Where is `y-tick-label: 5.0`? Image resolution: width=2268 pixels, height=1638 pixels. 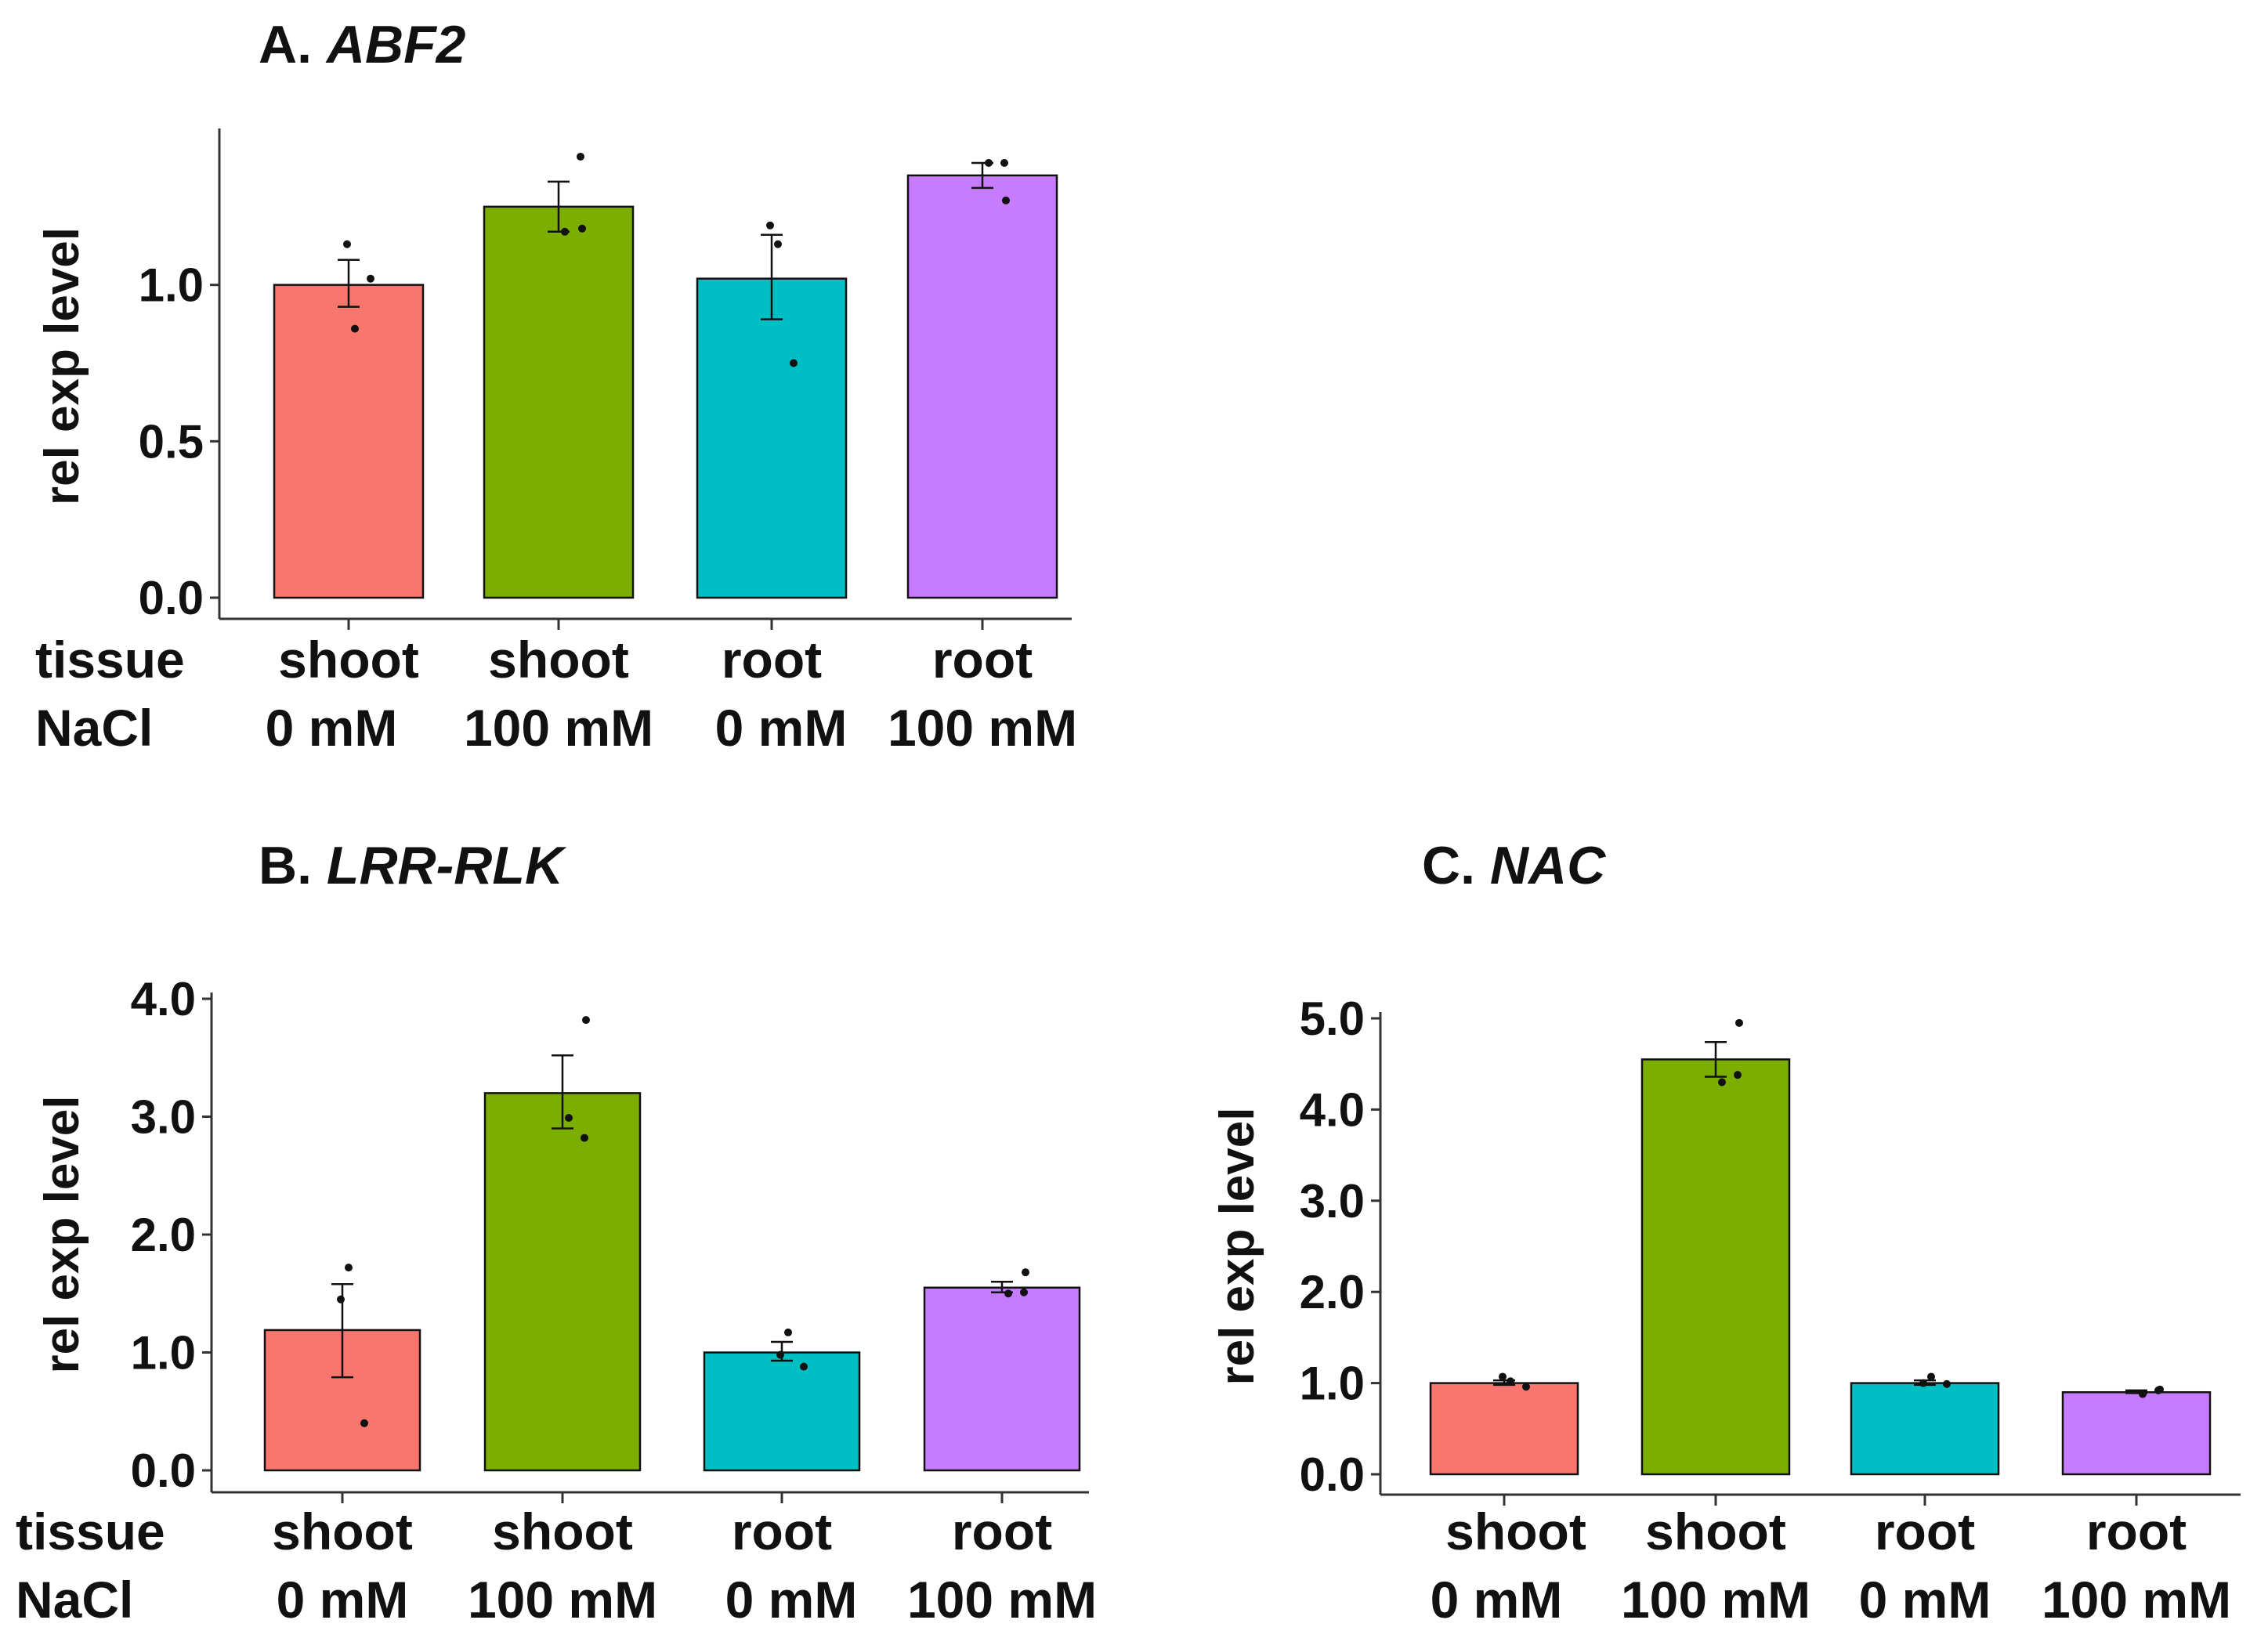 y-tick-label: 5.0 is located at coordinates (1332, 1019).